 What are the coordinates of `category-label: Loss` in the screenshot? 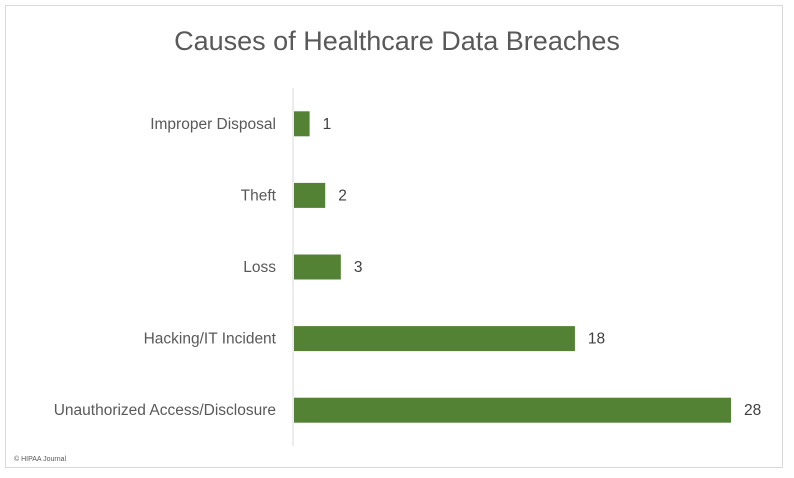 It's located at (259, 267).